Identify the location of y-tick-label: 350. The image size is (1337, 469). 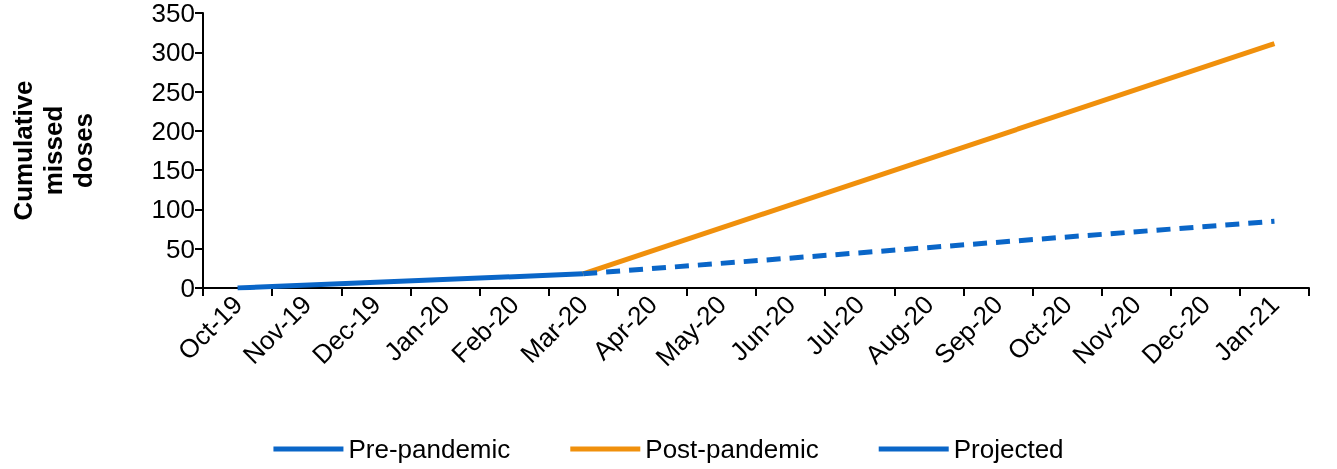
(173, 14).